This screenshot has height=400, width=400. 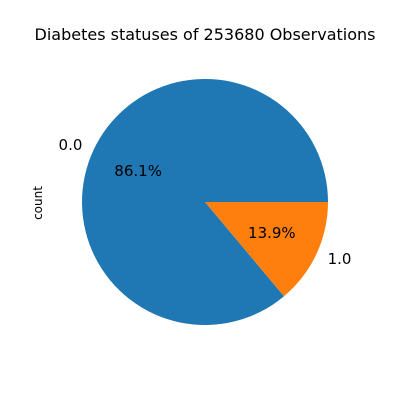 I want to click on y-axis-label: count, so click(x=38, y=203).